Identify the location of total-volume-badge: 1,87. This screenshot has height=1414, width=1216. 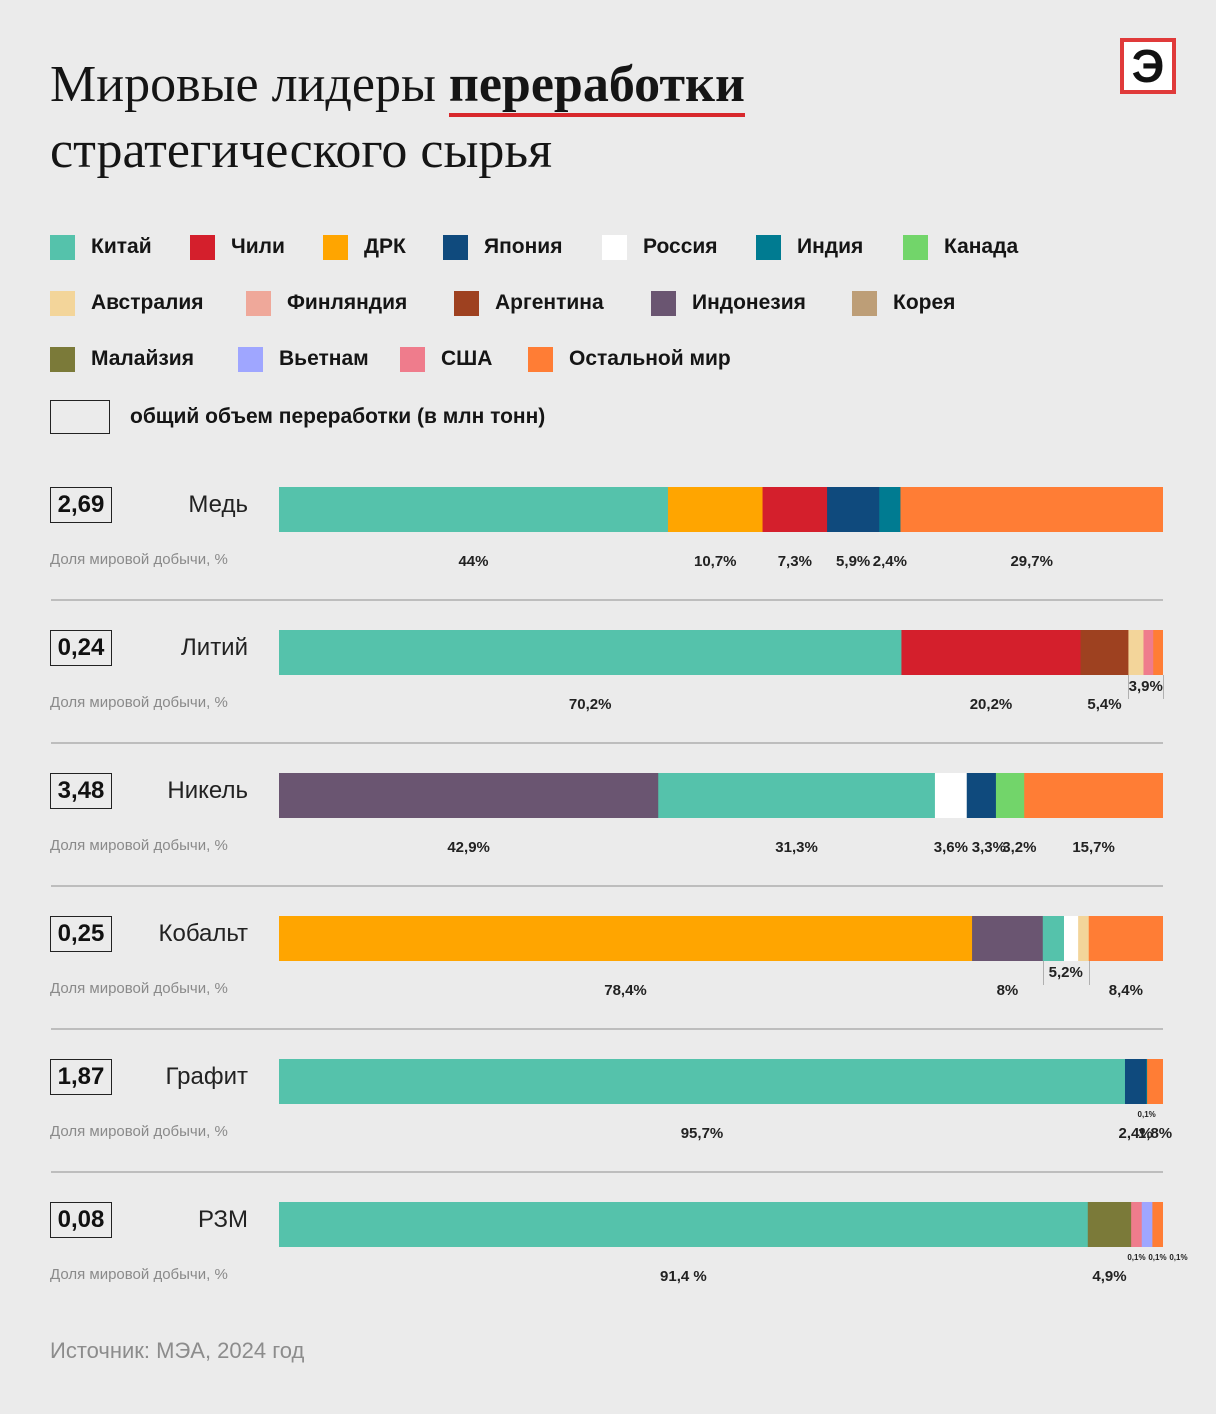
(81, 1077).